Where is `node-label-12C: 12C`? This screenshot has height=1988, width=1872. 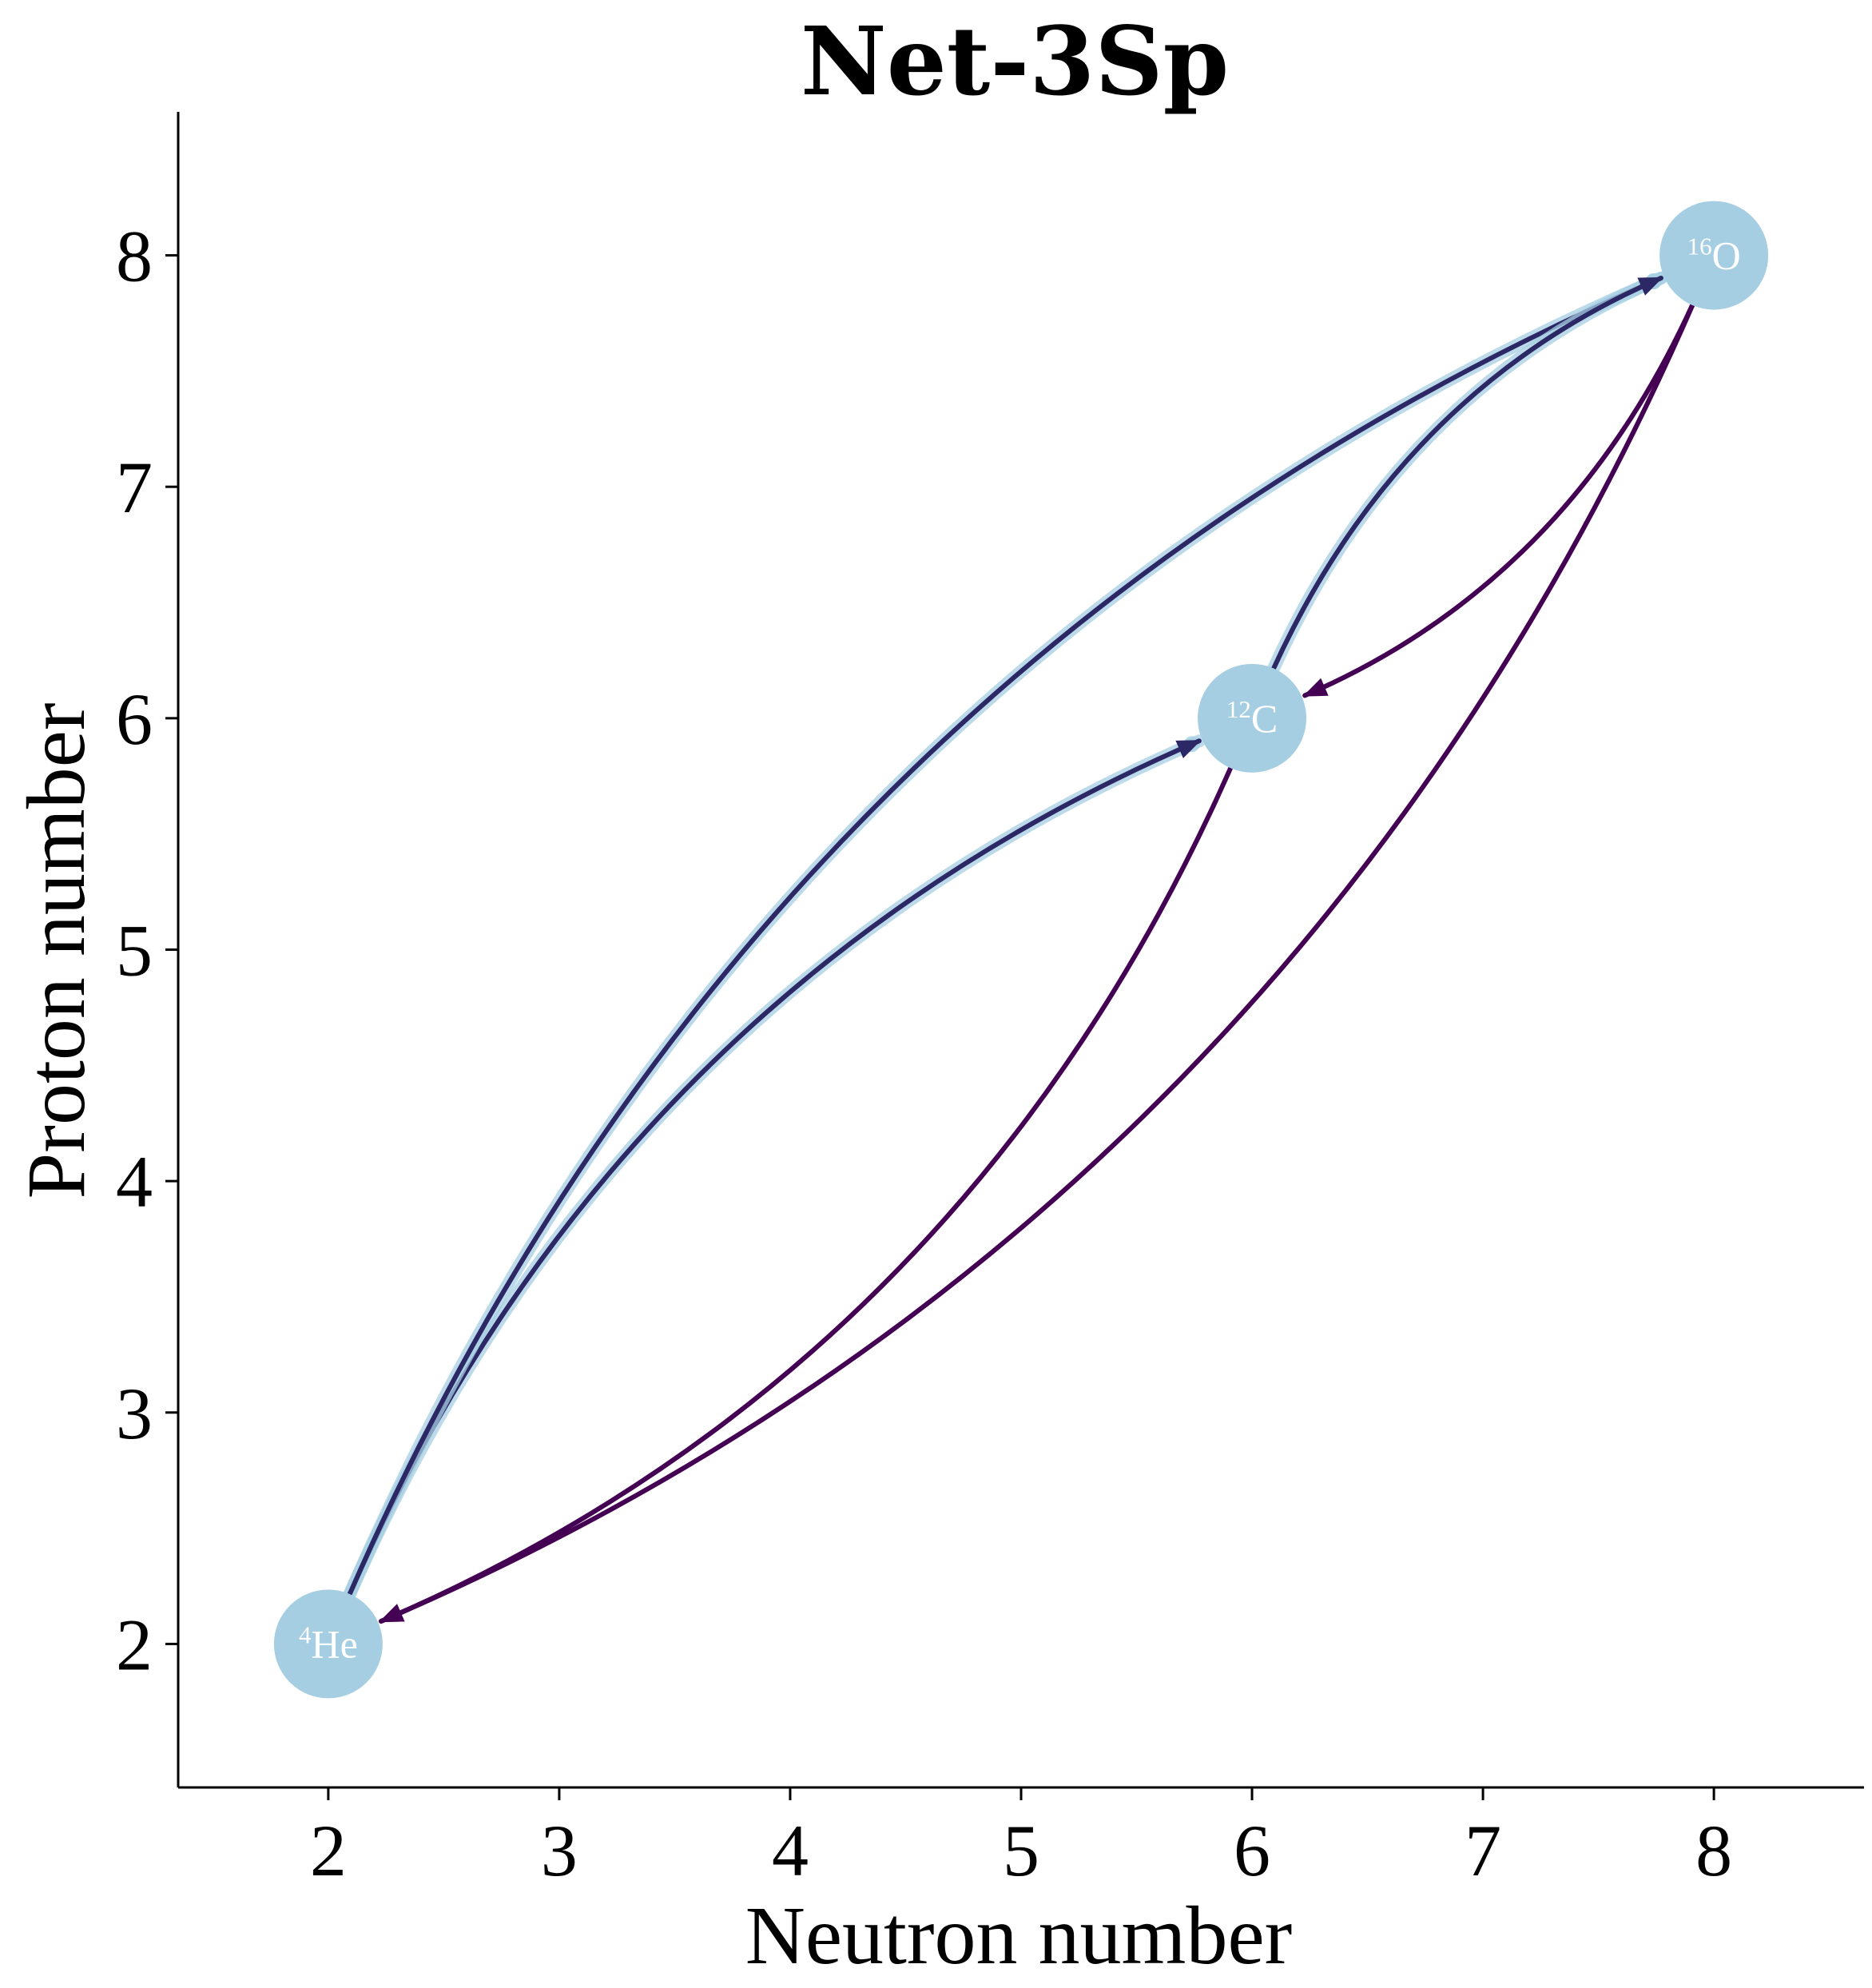
node-label-12C: 12C is located at coordinates (1252, 718).